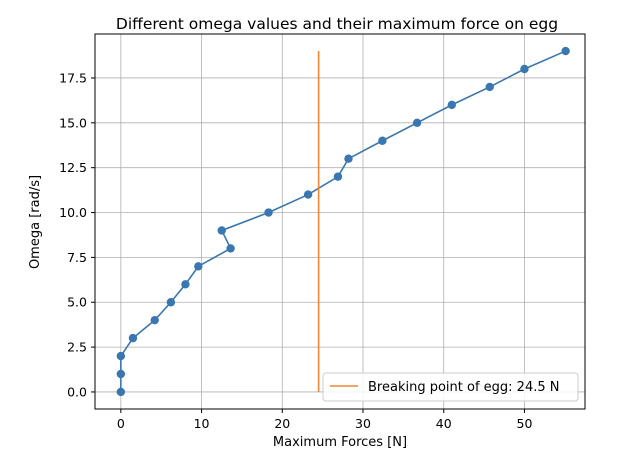 The width and height of the screenshot is (618, 462). I want to click on y-tick-label: 10.0, so click(73, 212).